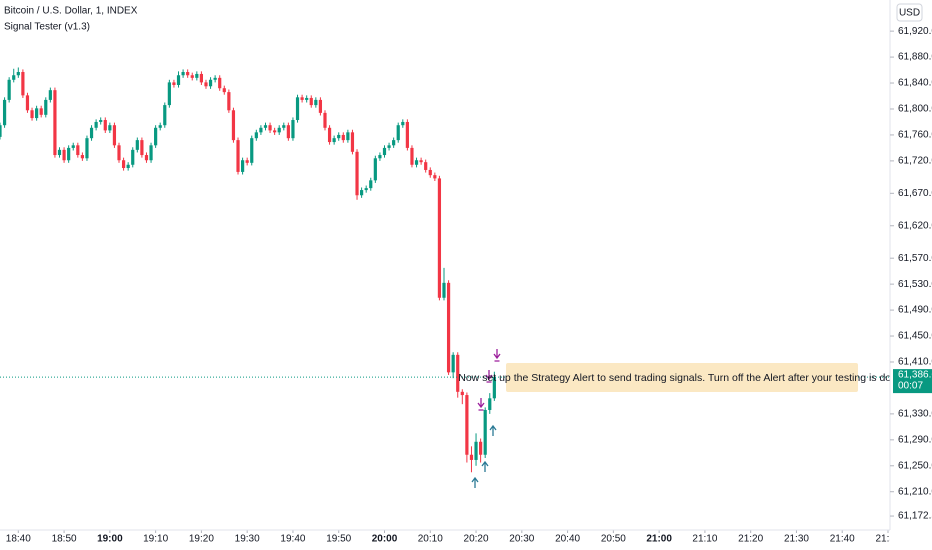  What do you see at coordinates (915, 491) in the screenshot?
I see `y-tick-label: 61,210.00` at bounding box center [915, 491].